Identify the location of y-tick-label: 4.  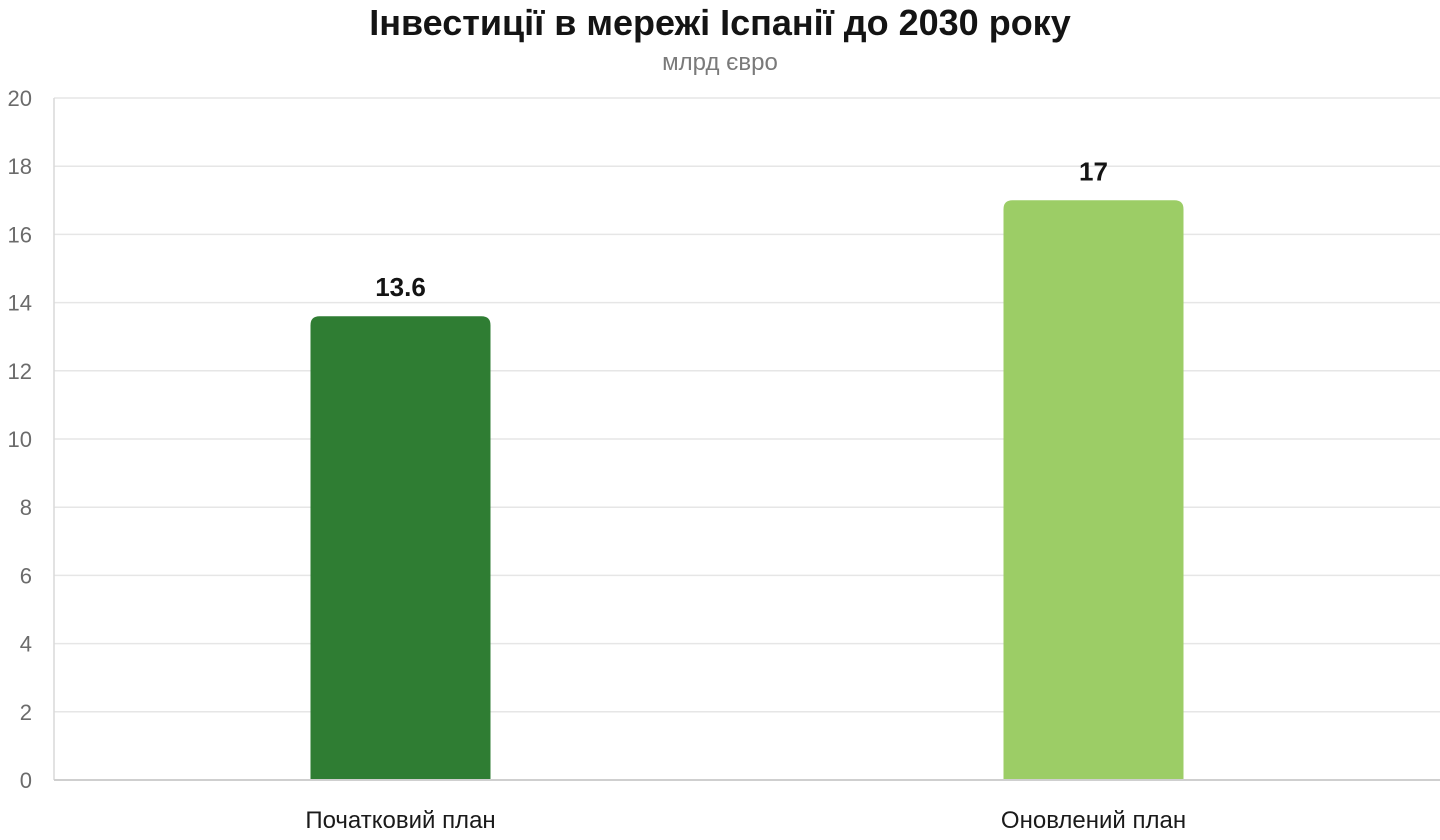
(26, 644).